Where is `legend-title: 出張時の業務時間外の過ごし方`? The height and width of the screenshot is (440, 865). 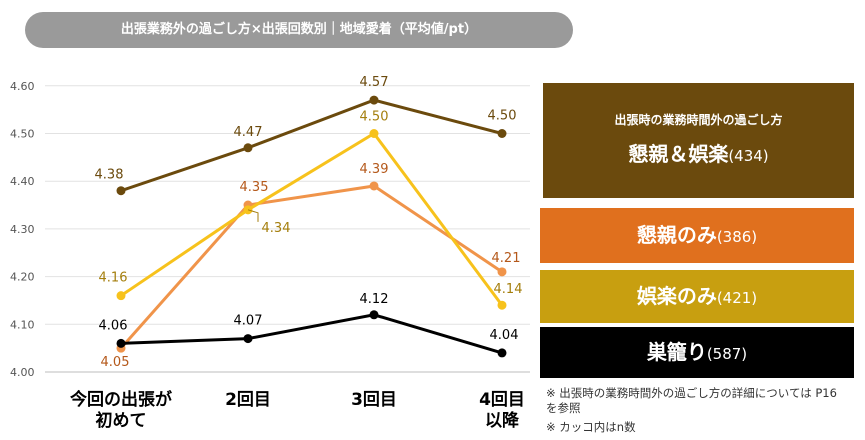 legend-title: 出張時の業務時間外の過ごし方 is located at coordinates (698, 120).